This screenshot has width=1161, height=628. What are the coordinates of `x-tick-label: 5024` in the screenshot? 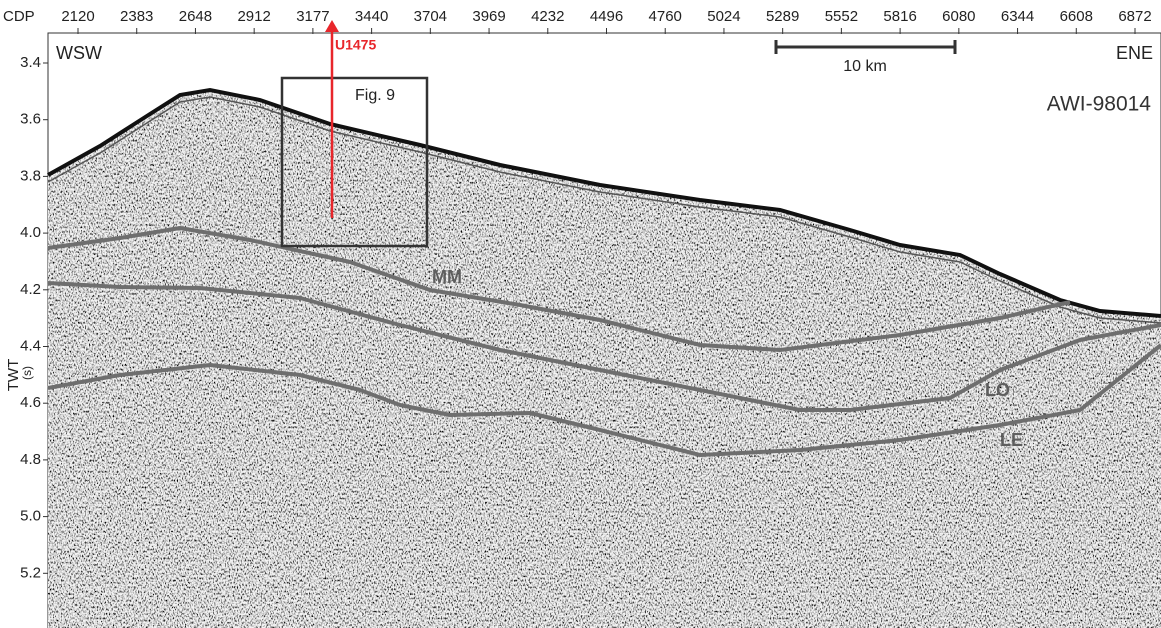 It's located at (723, 16).